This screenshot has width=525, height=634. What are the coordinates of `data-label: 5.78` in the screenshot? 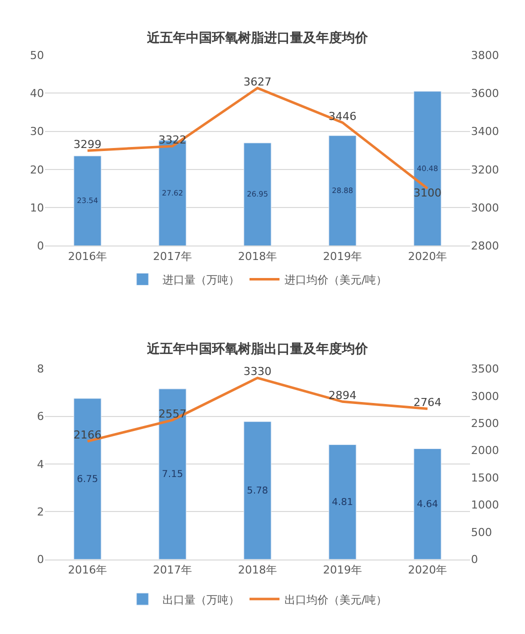 It's located at (257, 490).